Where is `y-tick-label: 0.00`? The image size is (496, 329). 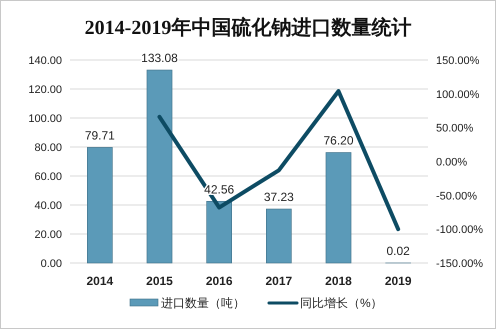 y-tick-label: 0.00 is located at coordinates (51, 264).